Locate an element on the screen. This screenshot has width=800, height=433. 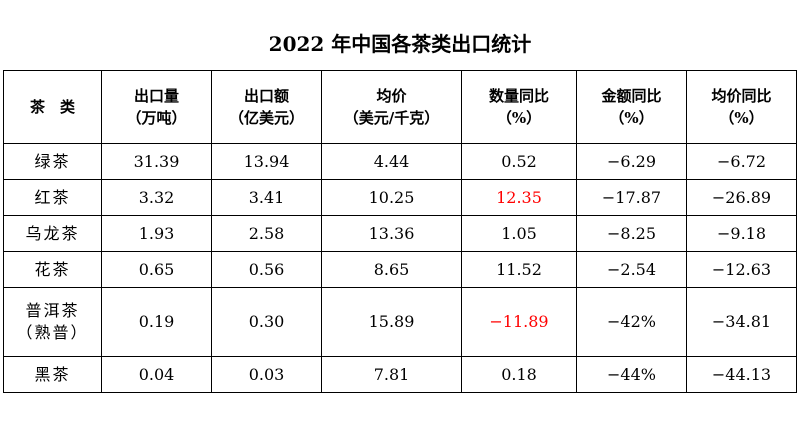
cell-value: 13.94 is located at coordinates (266, 161).